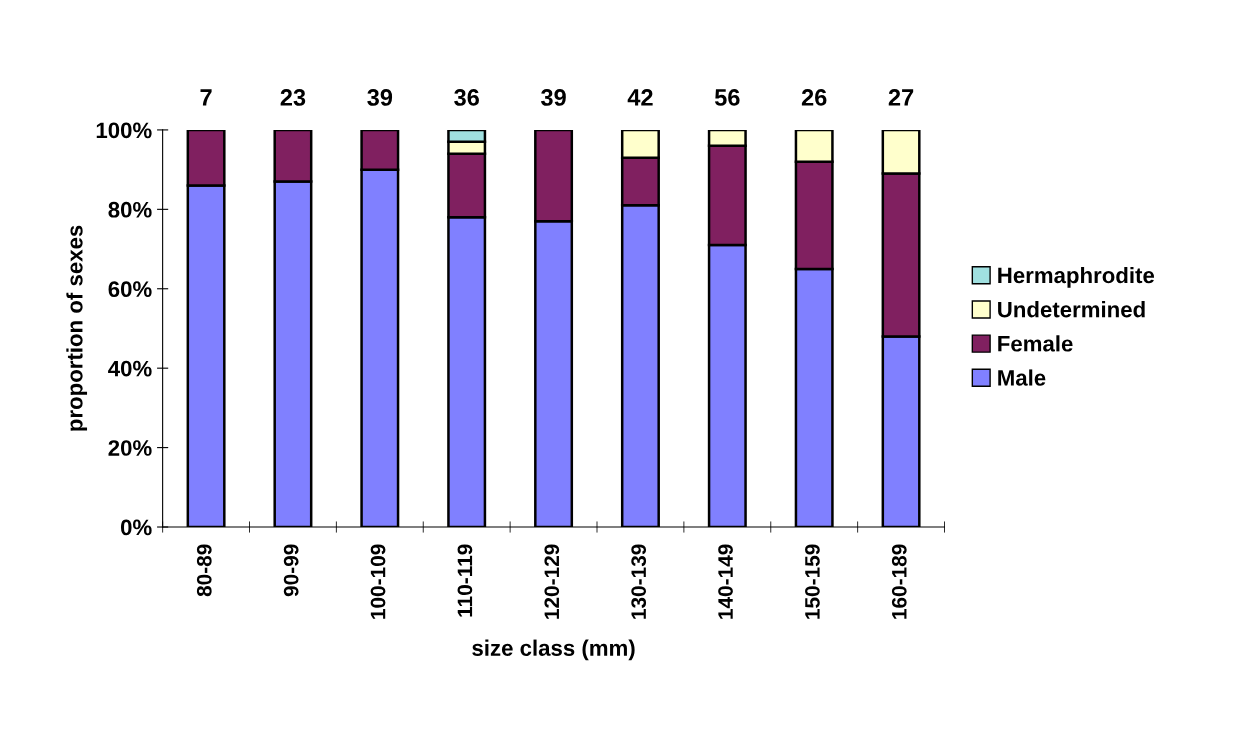 The image size is (1251, 734). I want to click on y-tick-label: 60%, so click(130, 289).